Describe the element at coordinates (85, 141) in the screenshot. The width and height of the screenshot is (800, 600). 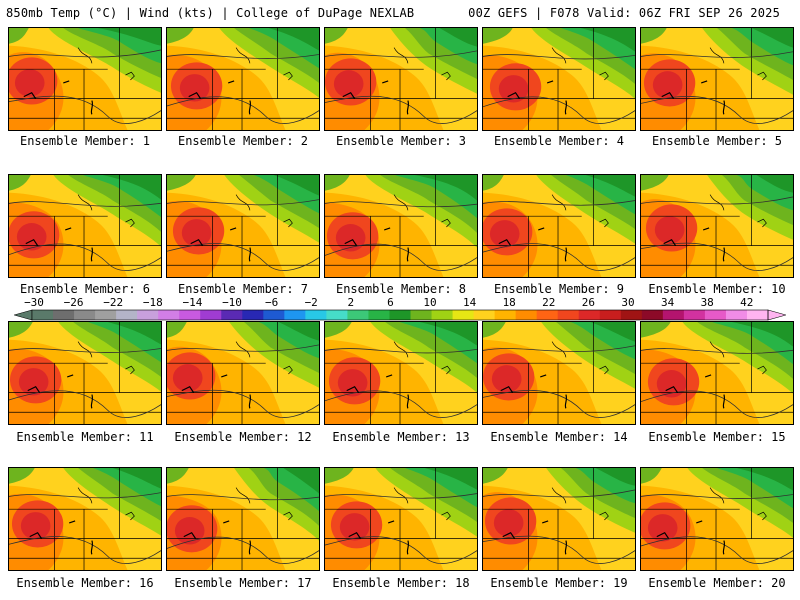
I see `ensemble-member-caption: Ensemble Member: 1` at that location.